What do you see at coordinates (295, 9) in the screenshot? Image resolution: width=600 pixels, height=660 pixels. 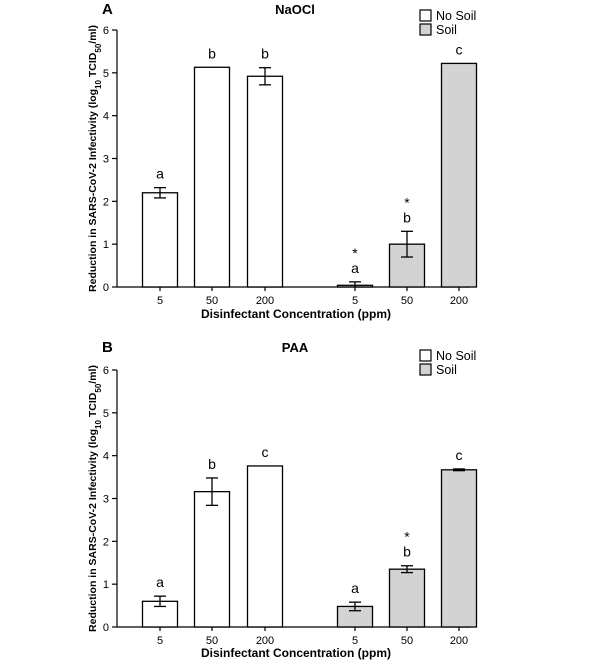 I see `chart-title: NaOCl` at bounding box center [295, 9].